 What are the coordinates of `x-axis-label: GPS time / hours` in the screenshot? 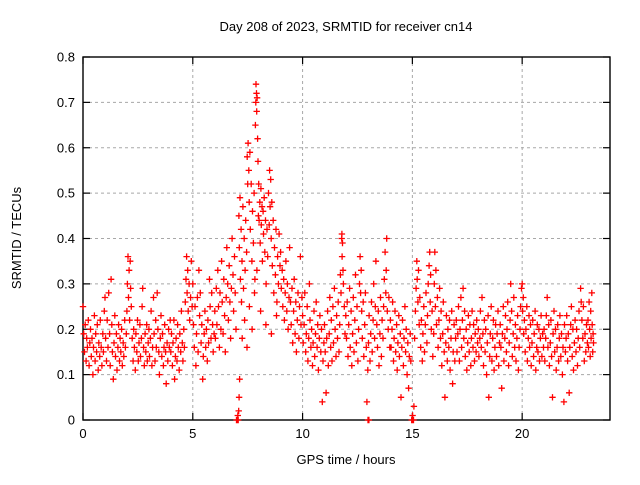 It's located at (346, 459).